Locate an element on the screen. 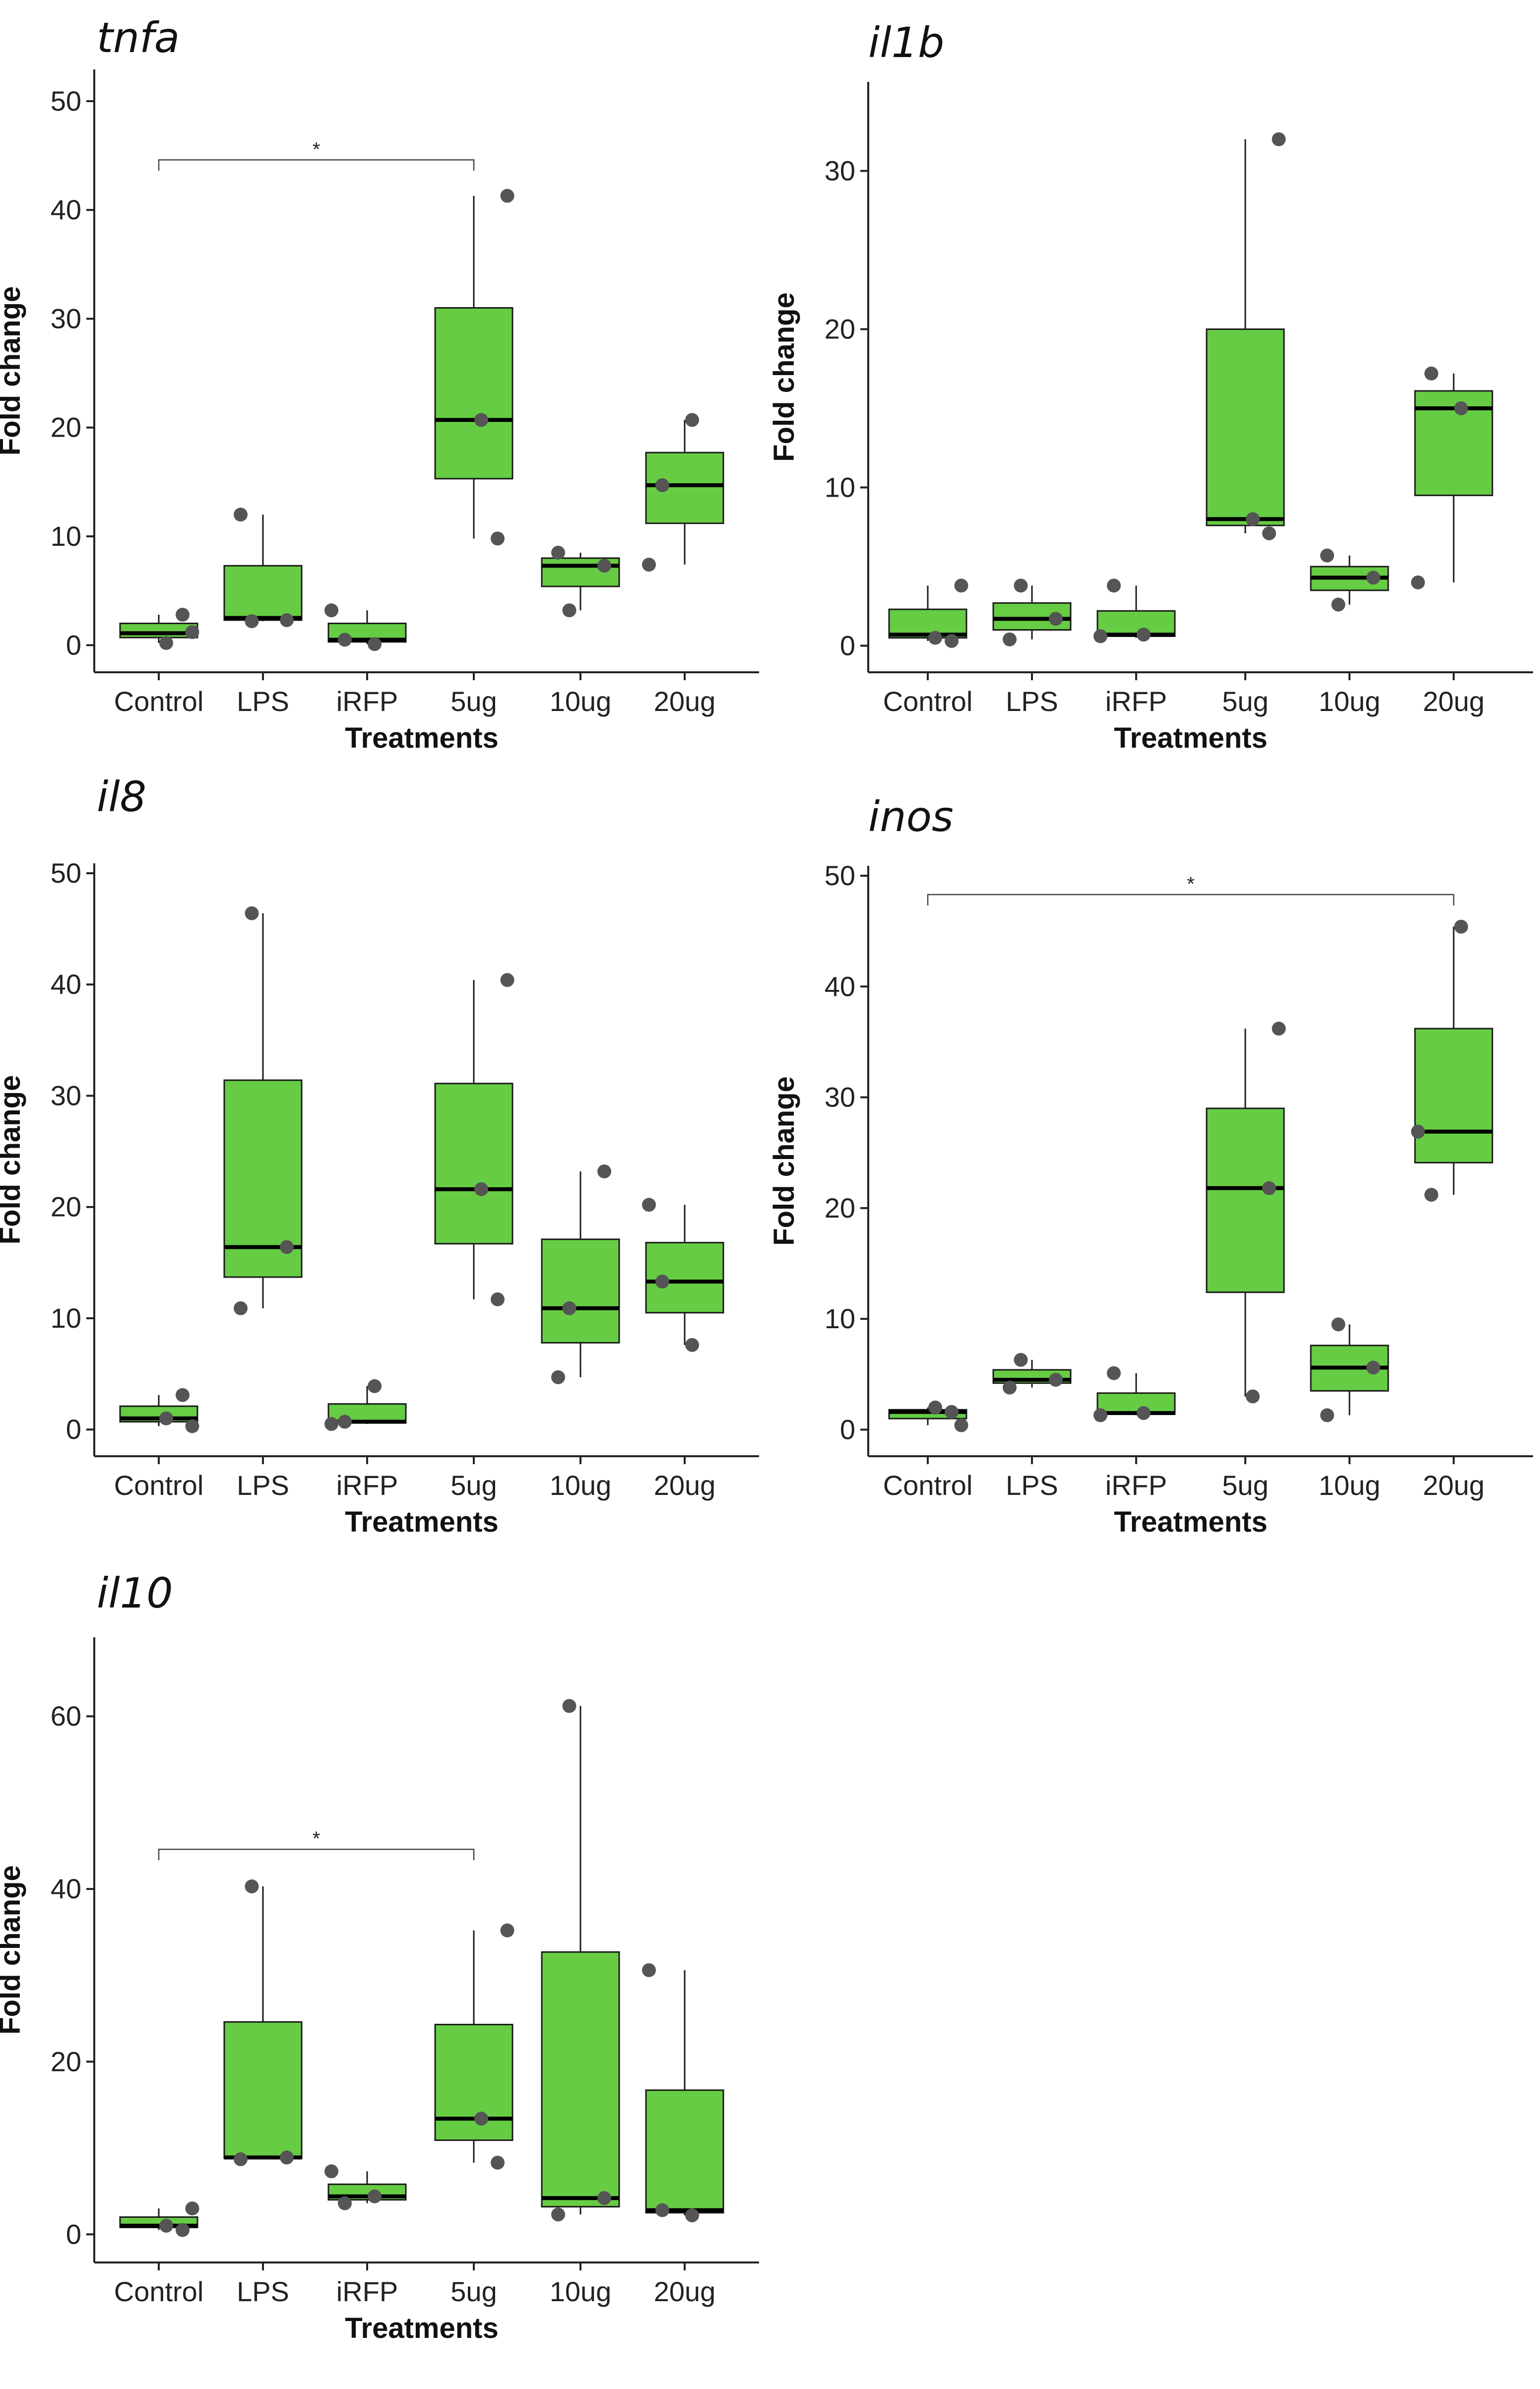 The width and height of the screenshot is (1540, 2389). panel-title: il8 is located at coordinates (121, 797).